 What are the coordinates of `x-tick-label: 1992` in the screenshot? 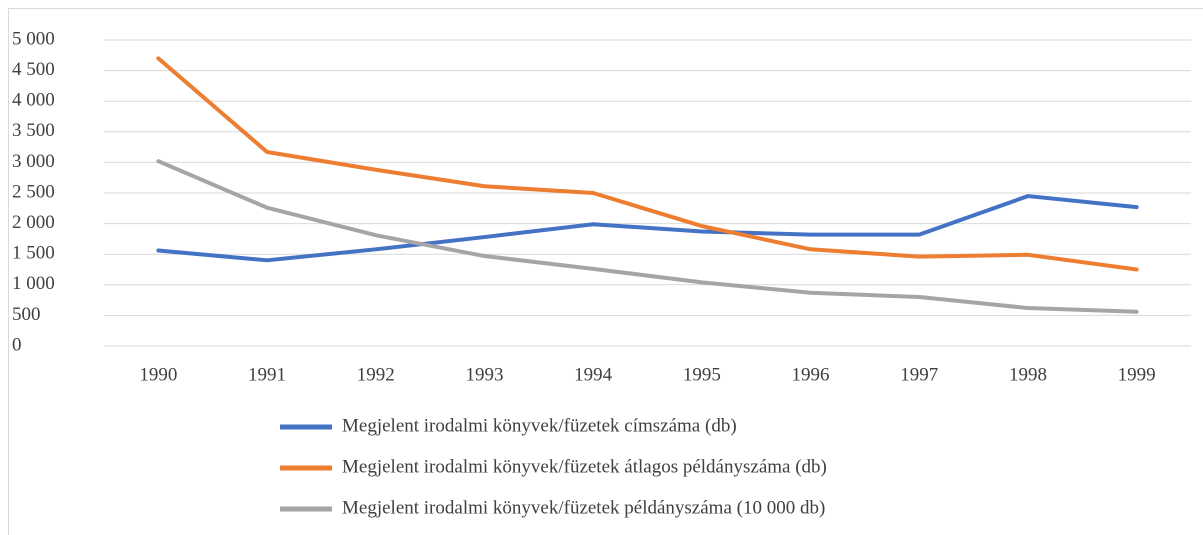 It's located at (376, 374).